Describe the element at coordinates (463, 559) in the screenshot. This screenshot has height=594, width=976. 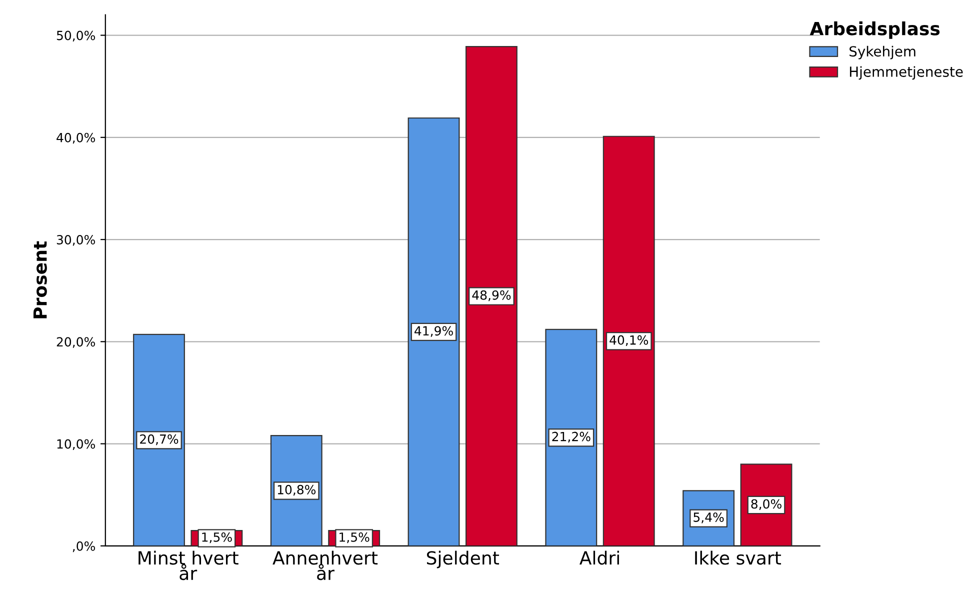
I see `x-tick-label: Sjeldent` at that location.